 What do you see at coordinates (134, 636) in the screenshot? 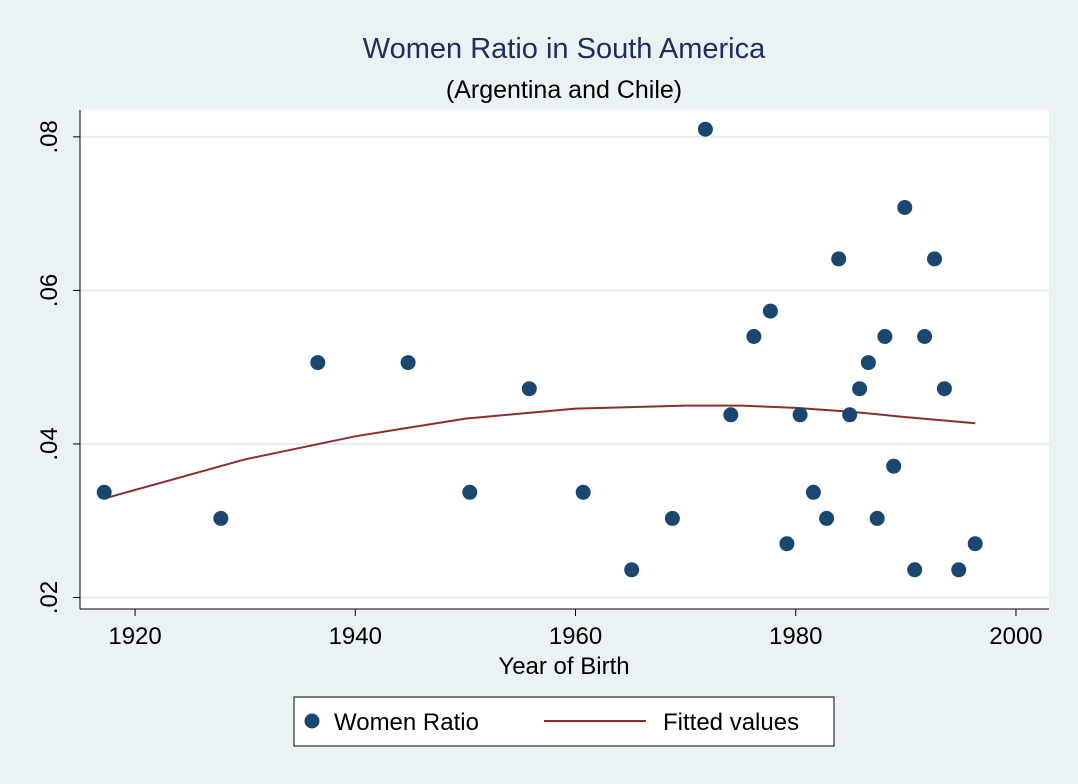
I see `x-tick-label: 1920` at bounding box center [134, 636].